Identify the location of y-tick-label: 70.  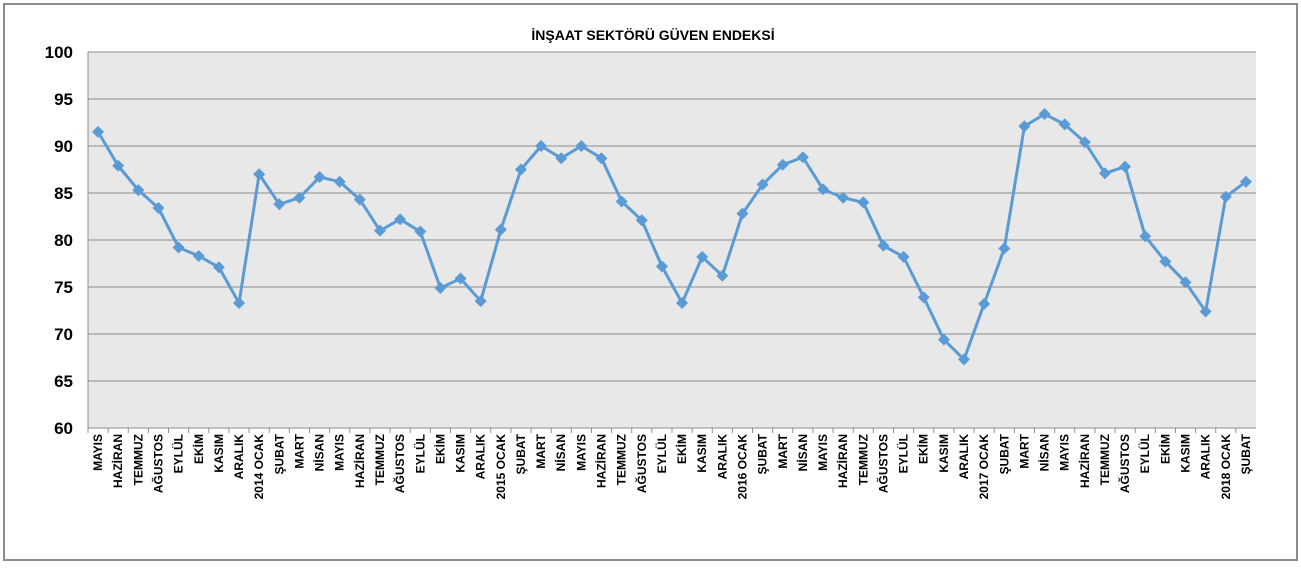
(63, 334).